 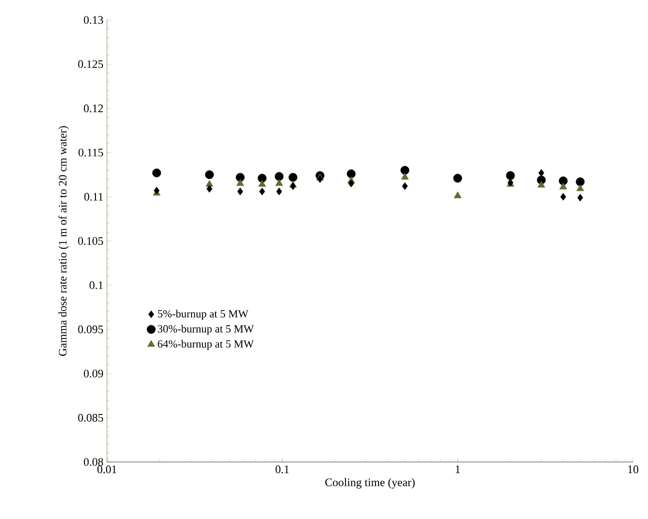 What do you see at coordinates (91, 418) in the screenshot?
I see `y-tick-label: 0.085` at bounding box center [91, 418].